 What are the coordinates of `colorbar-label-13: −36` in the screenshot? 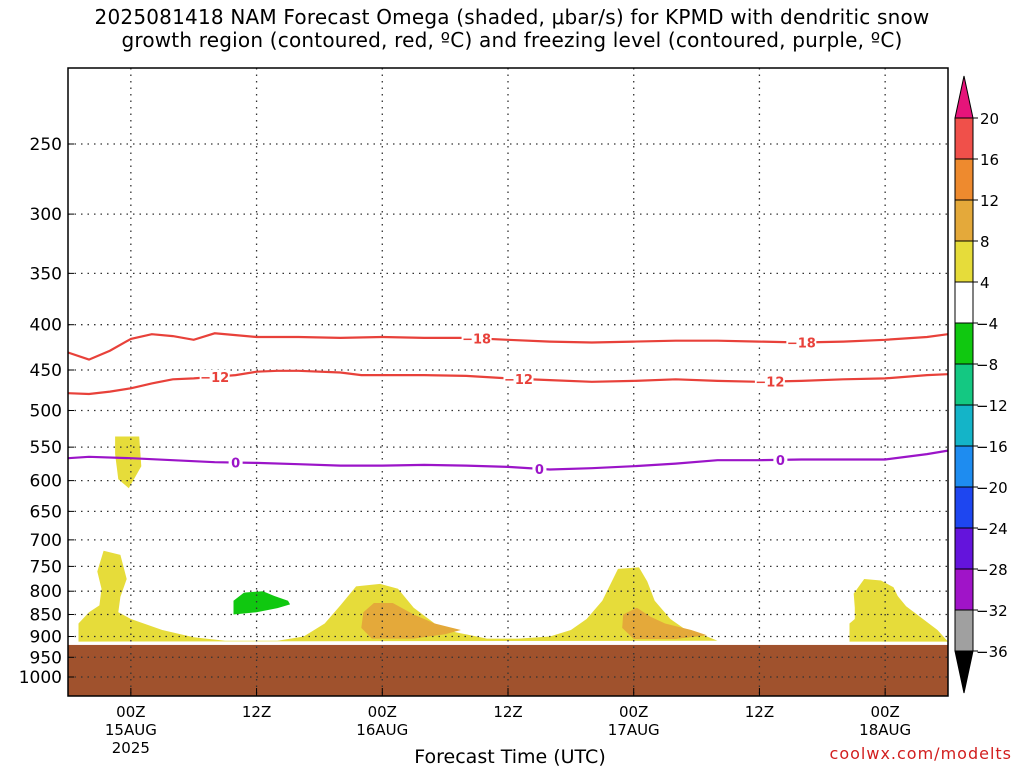 It's located at (992, 652).